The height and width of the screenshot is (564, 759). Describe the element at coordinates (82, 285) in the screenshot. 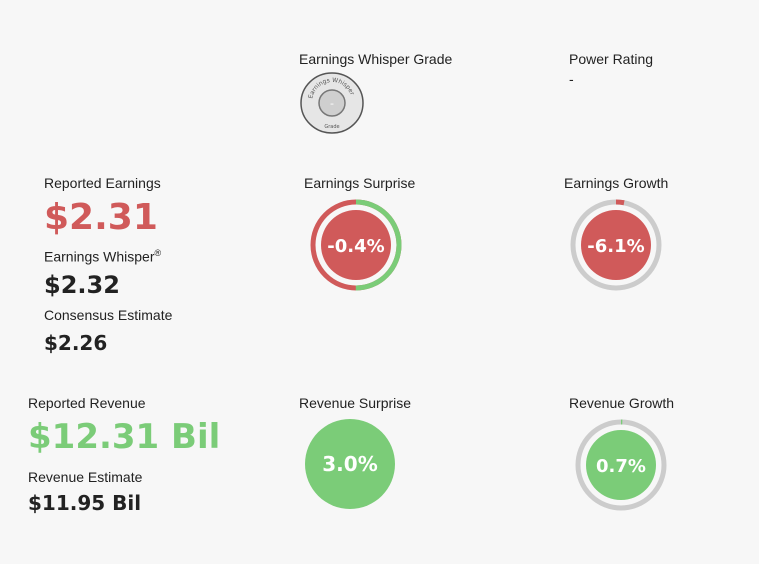

I see `earnings-whisper-value: $2.32` at that location.